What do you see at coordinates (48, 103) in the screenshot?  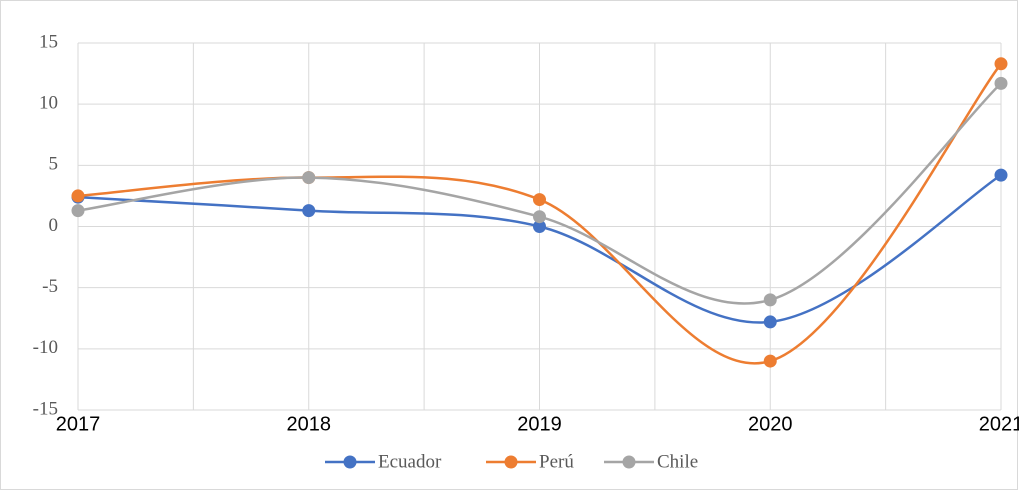 I see `y-tick-label: 10` at bounding box center [48, 103].